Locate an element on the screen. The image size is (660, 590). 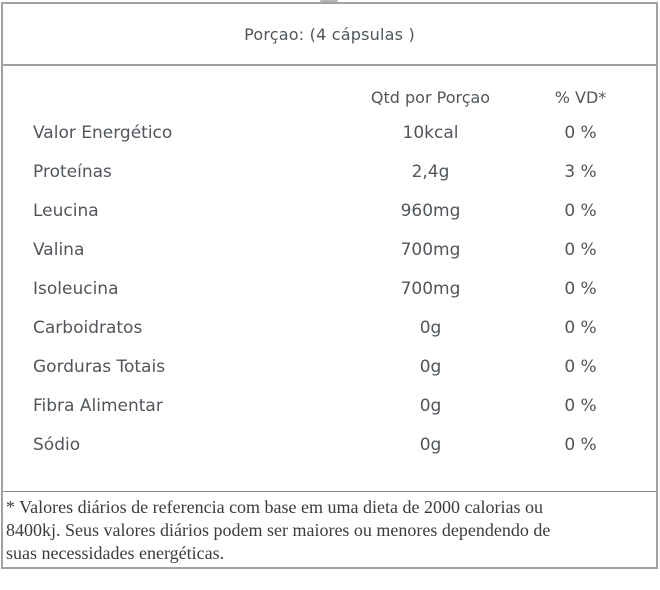
nutrient-name: Valor Energético is located at coordinates (103, 132).